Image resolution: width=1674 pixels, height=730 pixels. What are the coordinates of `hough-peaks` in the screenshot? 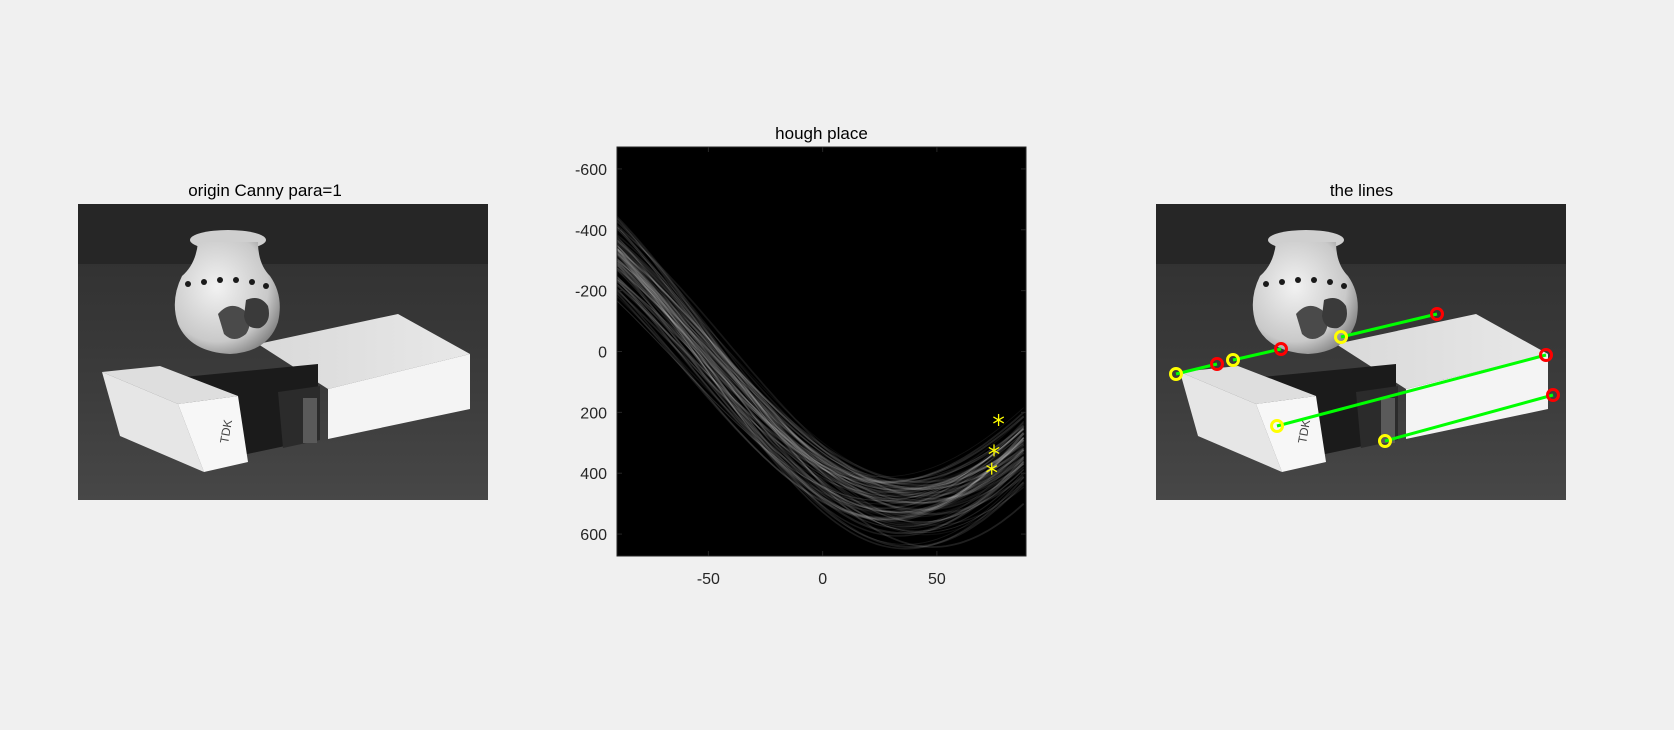 It's located at (995, 444).